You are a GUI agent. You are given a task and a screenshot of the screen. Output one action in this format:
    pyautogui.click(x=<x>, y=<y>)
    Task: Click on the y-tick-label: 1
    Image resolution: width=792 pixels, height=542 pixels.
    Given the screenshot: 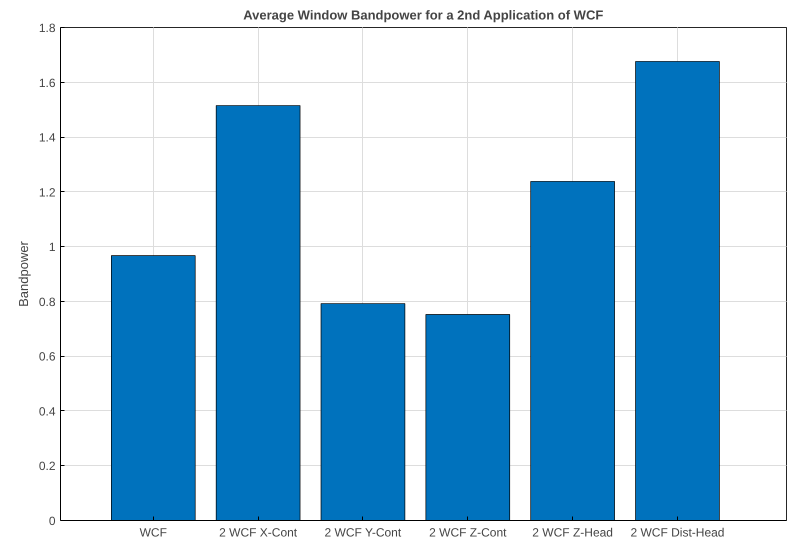 What is the action you would take?
    pyautogui.click(x=52, y=247)
    